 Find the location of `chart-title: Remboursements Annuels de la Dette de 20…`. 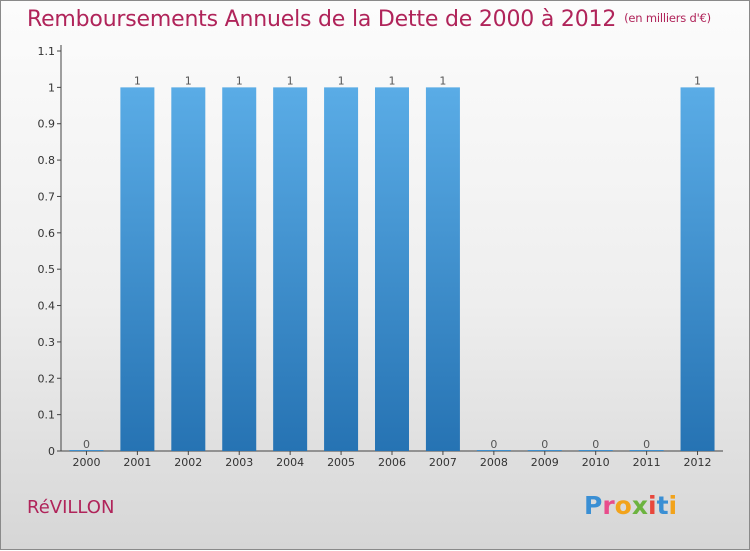

chart-title: Remboursements Annuels de la Dette de 20… is located at coordinates (369, 19).